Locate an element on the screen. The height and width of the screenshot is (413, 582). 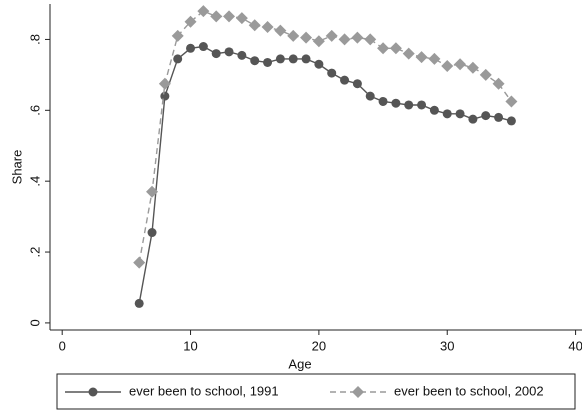
legend-label: ever been to school, 1991 is located at coordinates (204, 390).